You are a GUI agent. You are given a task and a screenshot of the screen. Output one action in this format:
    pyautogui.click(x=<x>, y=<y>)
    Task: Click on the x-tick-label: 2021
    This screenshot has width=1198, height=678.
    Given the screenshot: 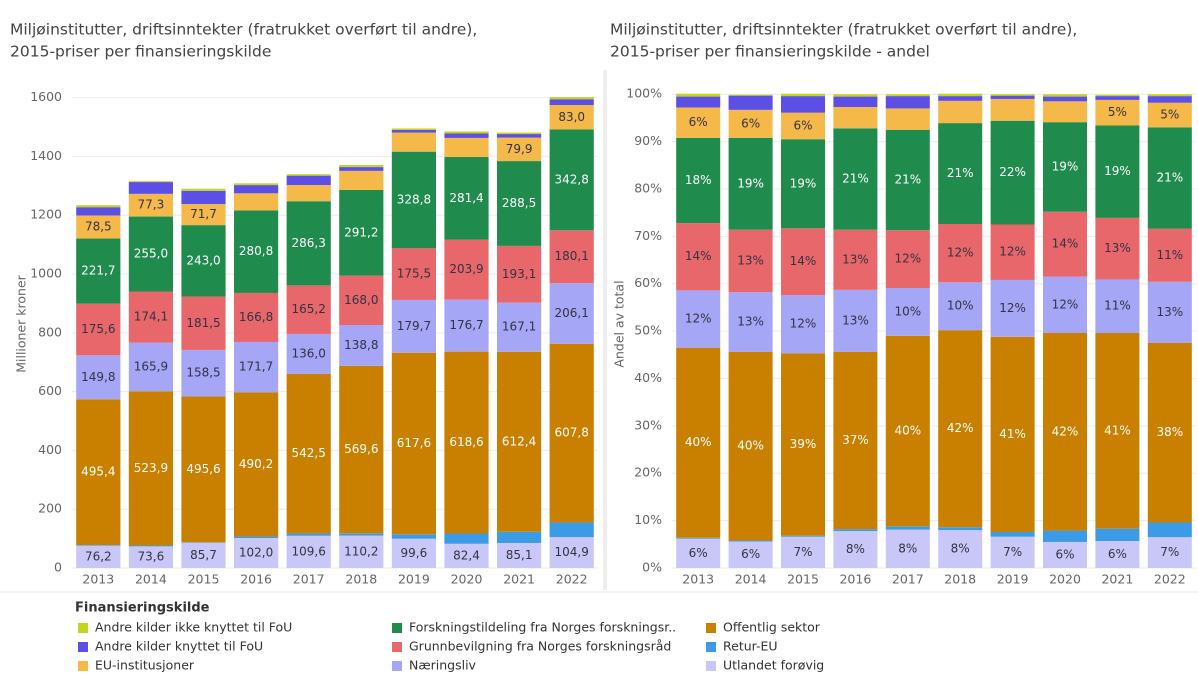 What is the action you would take?
    pyautogui.click(x=1117, y=579)
    